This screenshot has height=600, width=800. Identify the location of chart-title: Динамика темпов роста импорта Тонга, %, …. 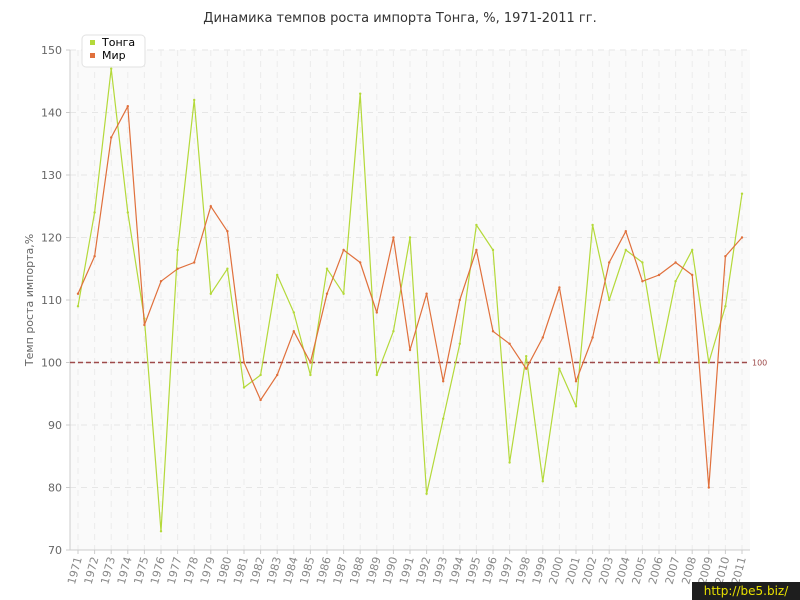
(399, 18).